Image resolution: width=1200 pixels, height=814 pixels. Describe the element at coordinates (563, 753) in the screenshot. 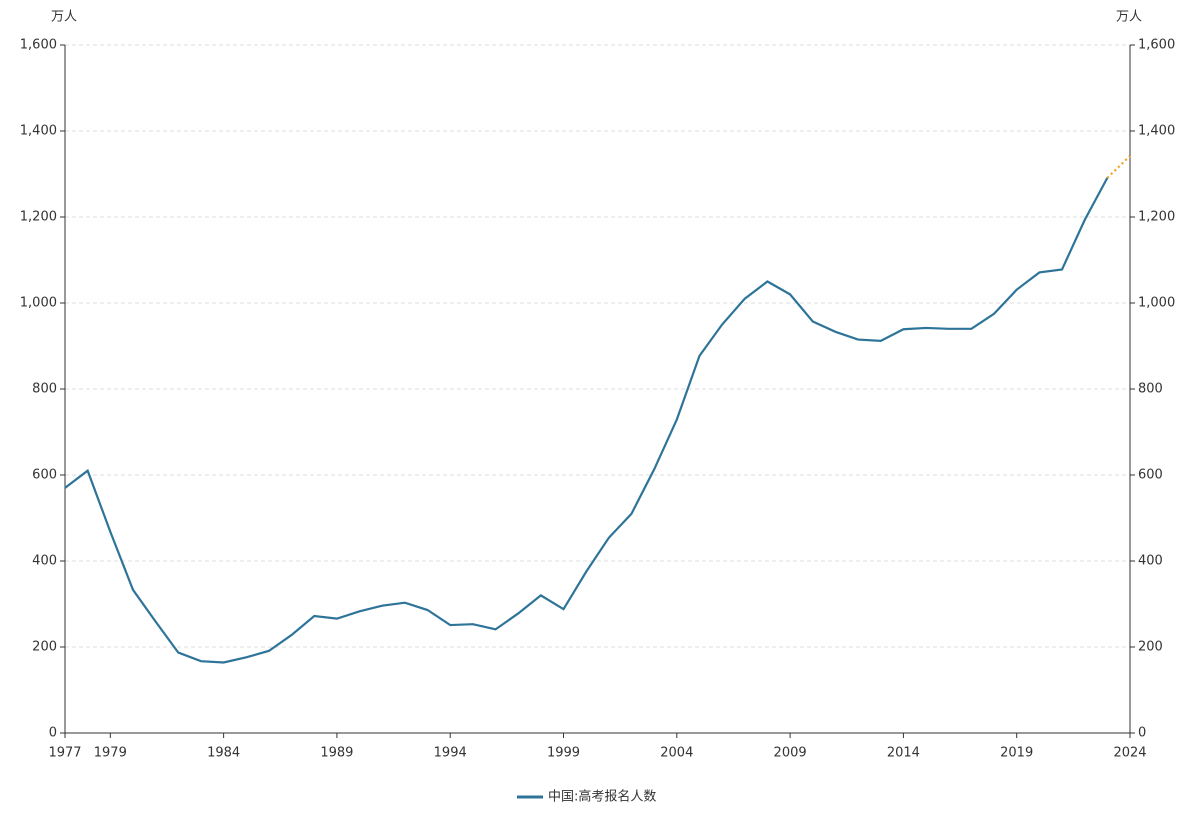

I see `x-tick-label: 1999` at that location.